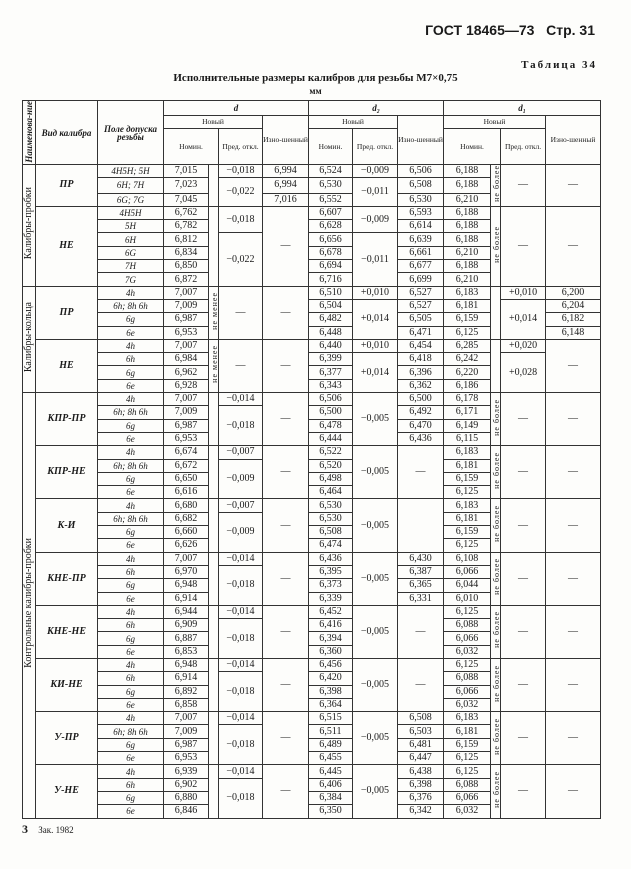  Describe the element at coordinates (420, 399) in the screenshot. I see `cell-d2-worn: 6,500` at that location.